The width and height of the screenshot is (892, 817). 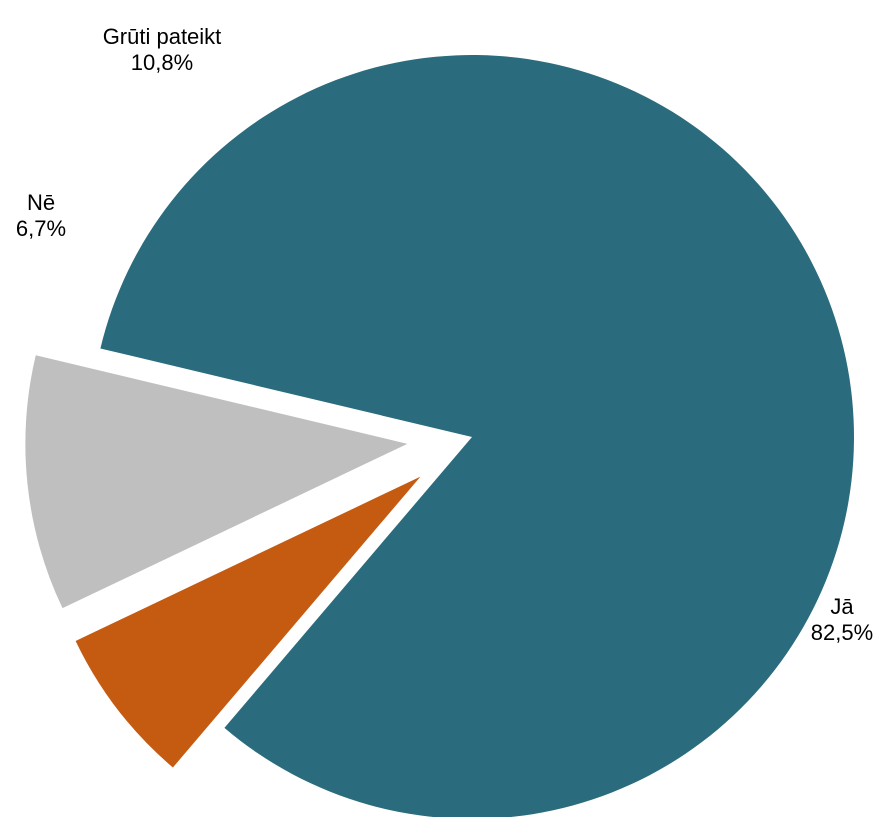 What do you see at coordinates (842, 606) in the screenshot?
I see `slice-name-ja: Jā` at bounding box center [842, 606].